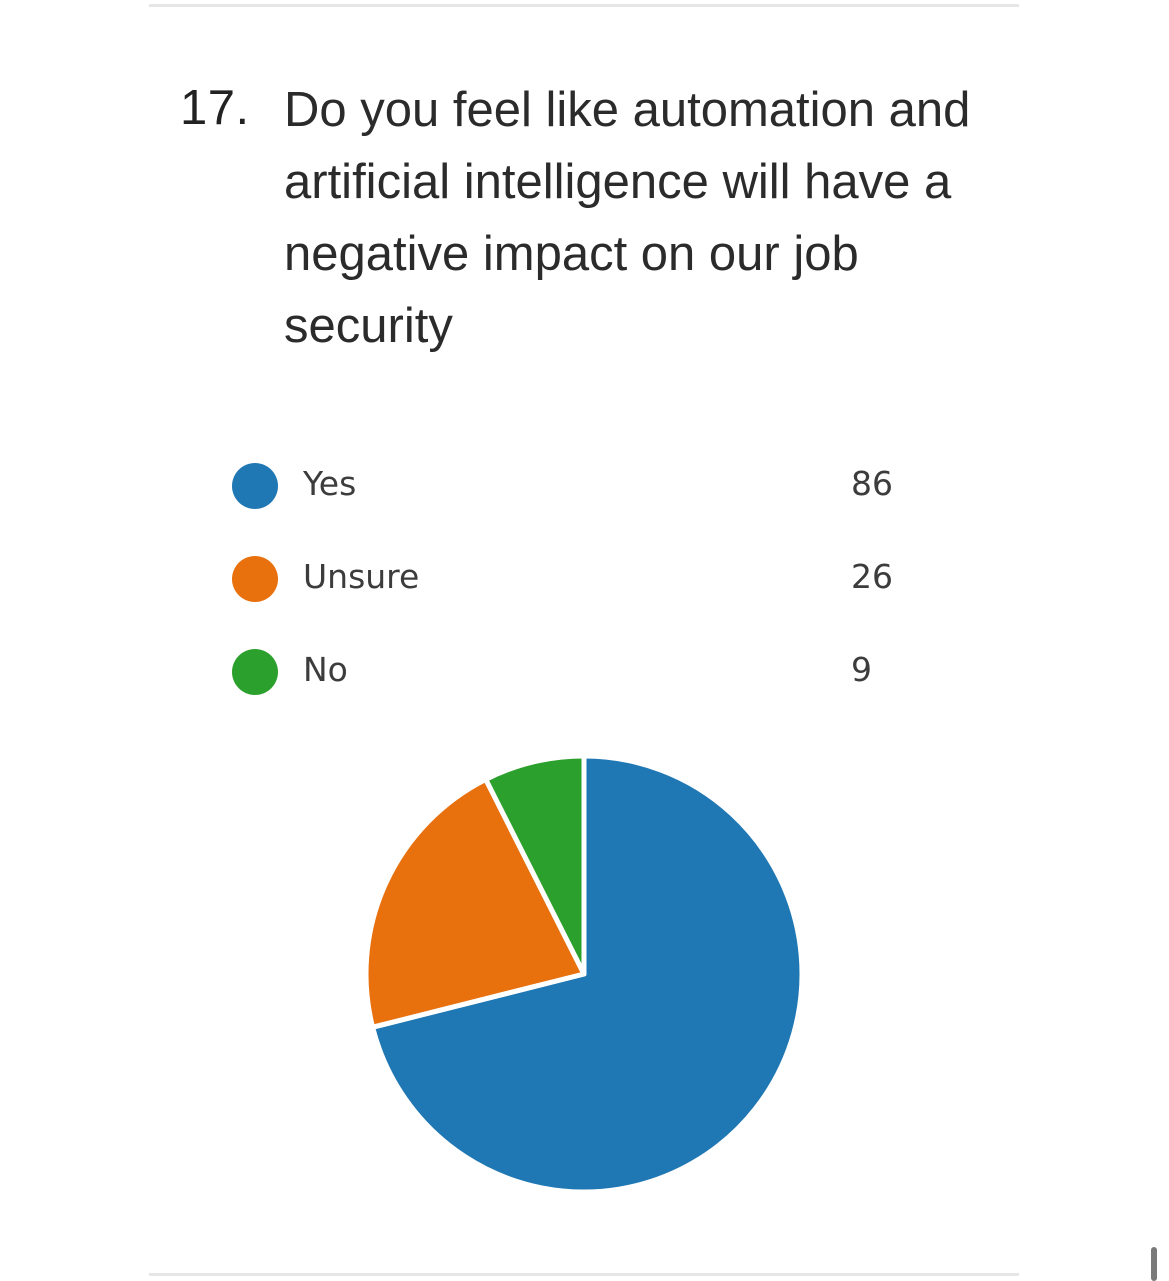  What do you see at coordinates (330, 483) in the screenshot?
I see `legend-label-yes: Yes` at bounding box center [330, 483].